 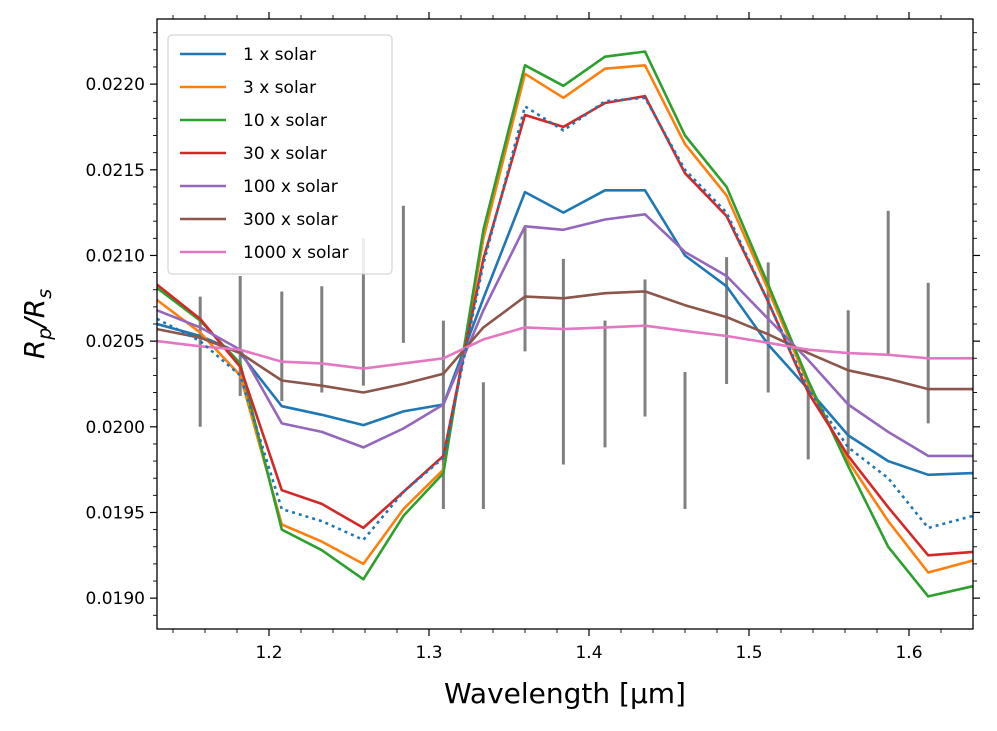 What do you see at coordinates (908, 653) in the screenshot?
I see `x-tick-label: 1.6` at bounding box center [908, 653].